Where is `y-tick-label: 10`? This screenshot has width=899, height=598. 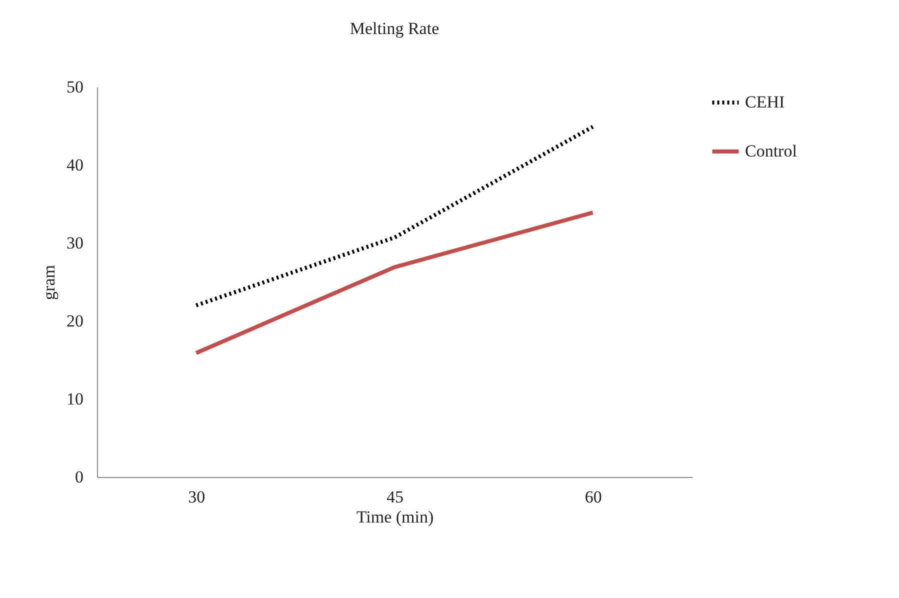
y-tick-label: 10 is located at coordinates (75, 399).